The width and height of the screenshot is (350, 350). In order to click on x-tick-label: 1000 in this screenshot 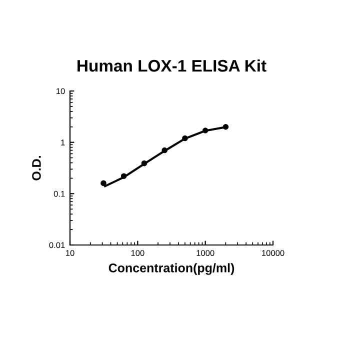, I will do `click(205, 253)`.